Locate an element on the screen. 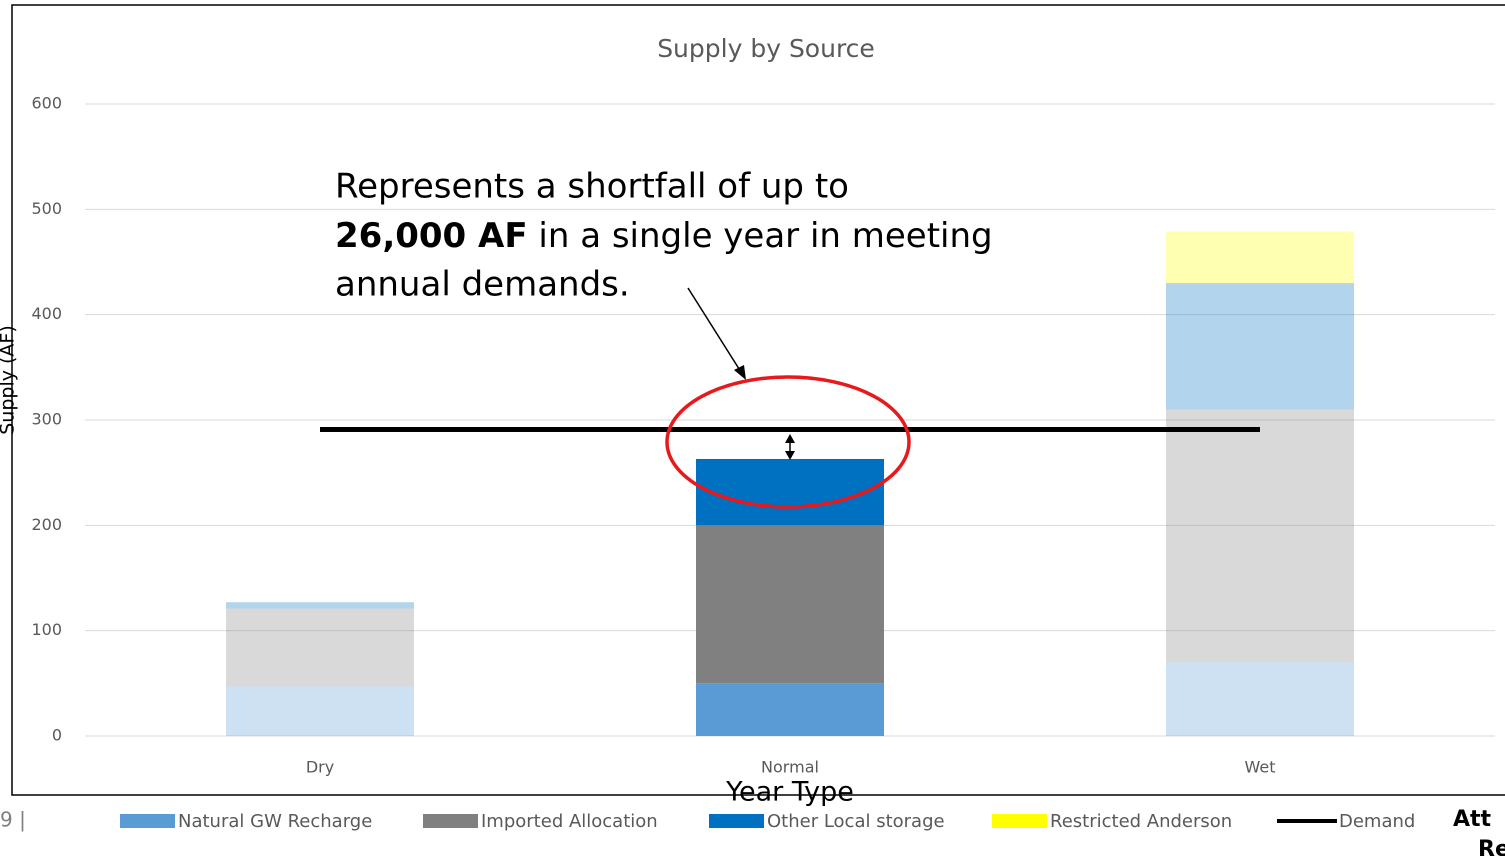 The image size is (1505, 856). y-axis-label: Supply (AF) is located at coordinates (9, 380).